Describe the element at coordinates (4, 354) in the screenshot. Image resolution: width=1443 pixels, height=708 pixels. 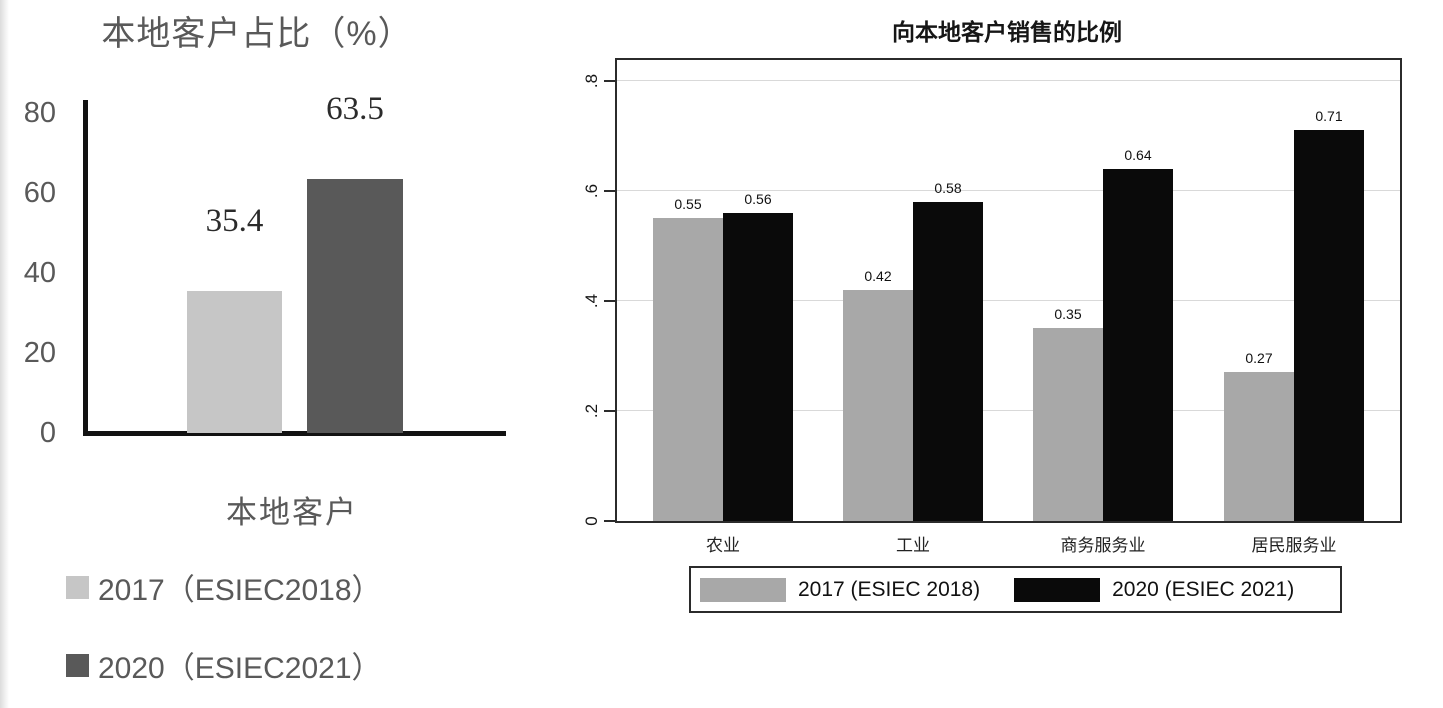
I see `scan-edge-shade` at that location.